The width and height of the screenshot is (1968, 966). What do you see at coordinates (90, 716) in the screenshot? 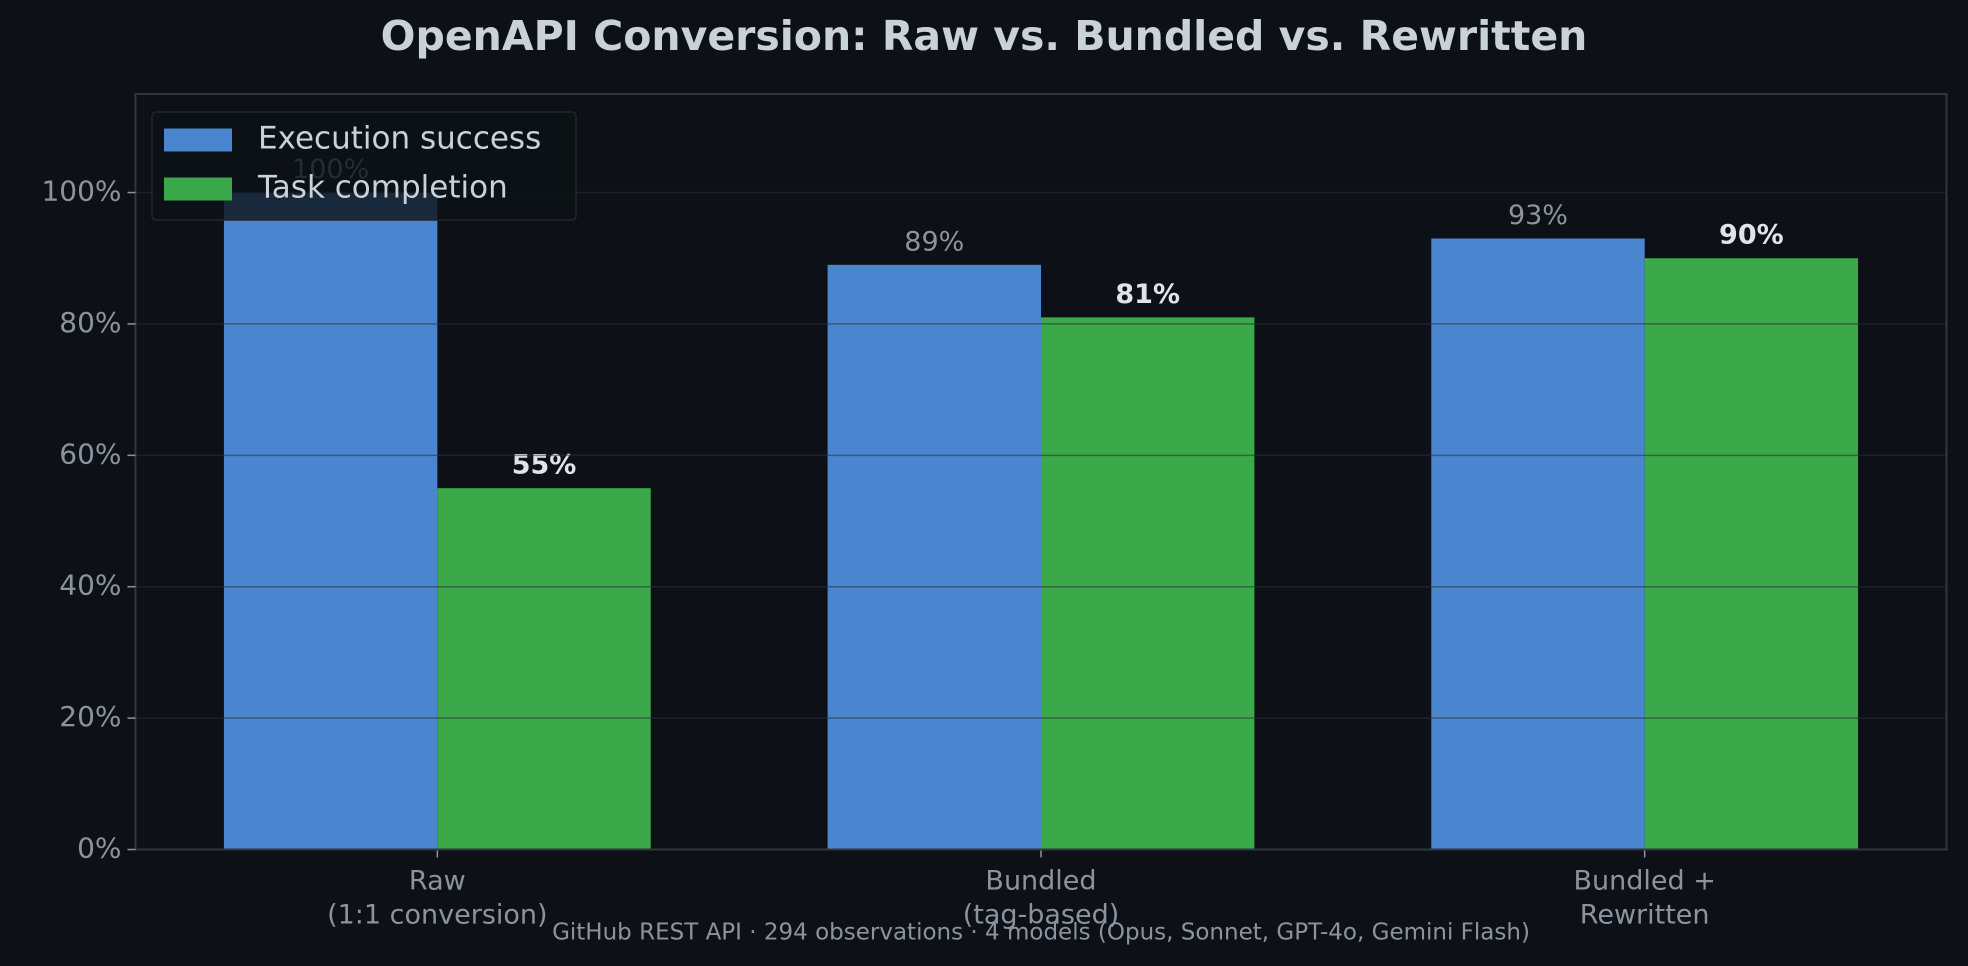
I see `y-tick-label: 20%` at bounding box center [90, 716].